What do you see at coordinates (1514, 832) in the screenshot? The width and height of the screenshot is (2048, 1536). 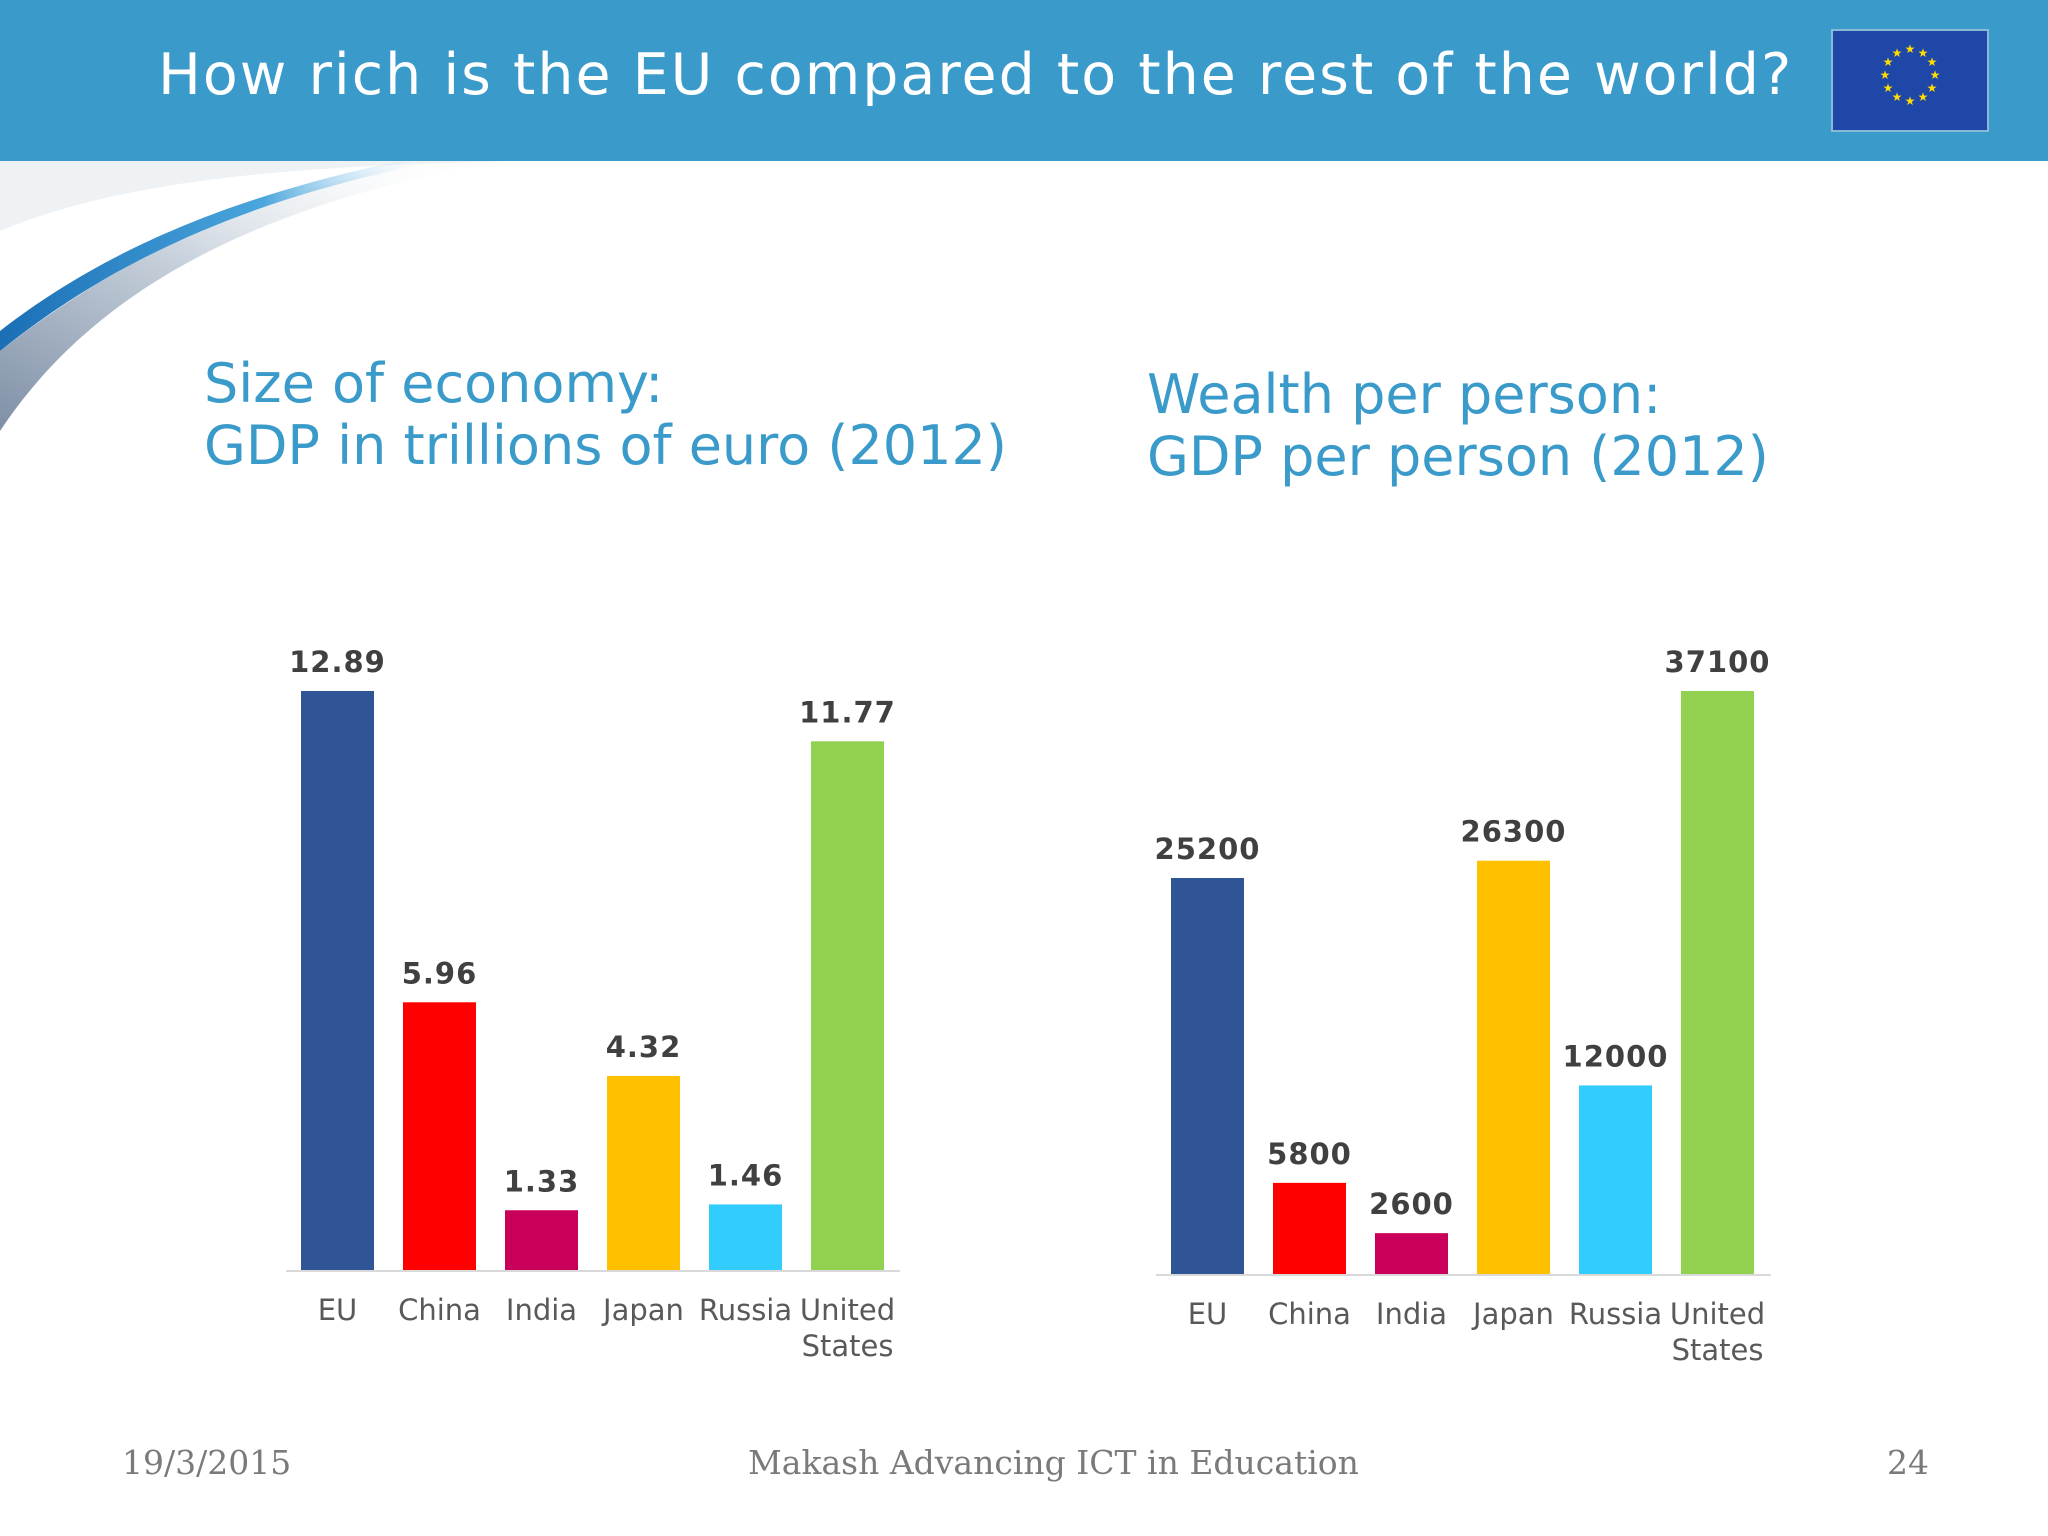 I see `chart2-data-label-3: 26300` at bounding box center [1514, 832].